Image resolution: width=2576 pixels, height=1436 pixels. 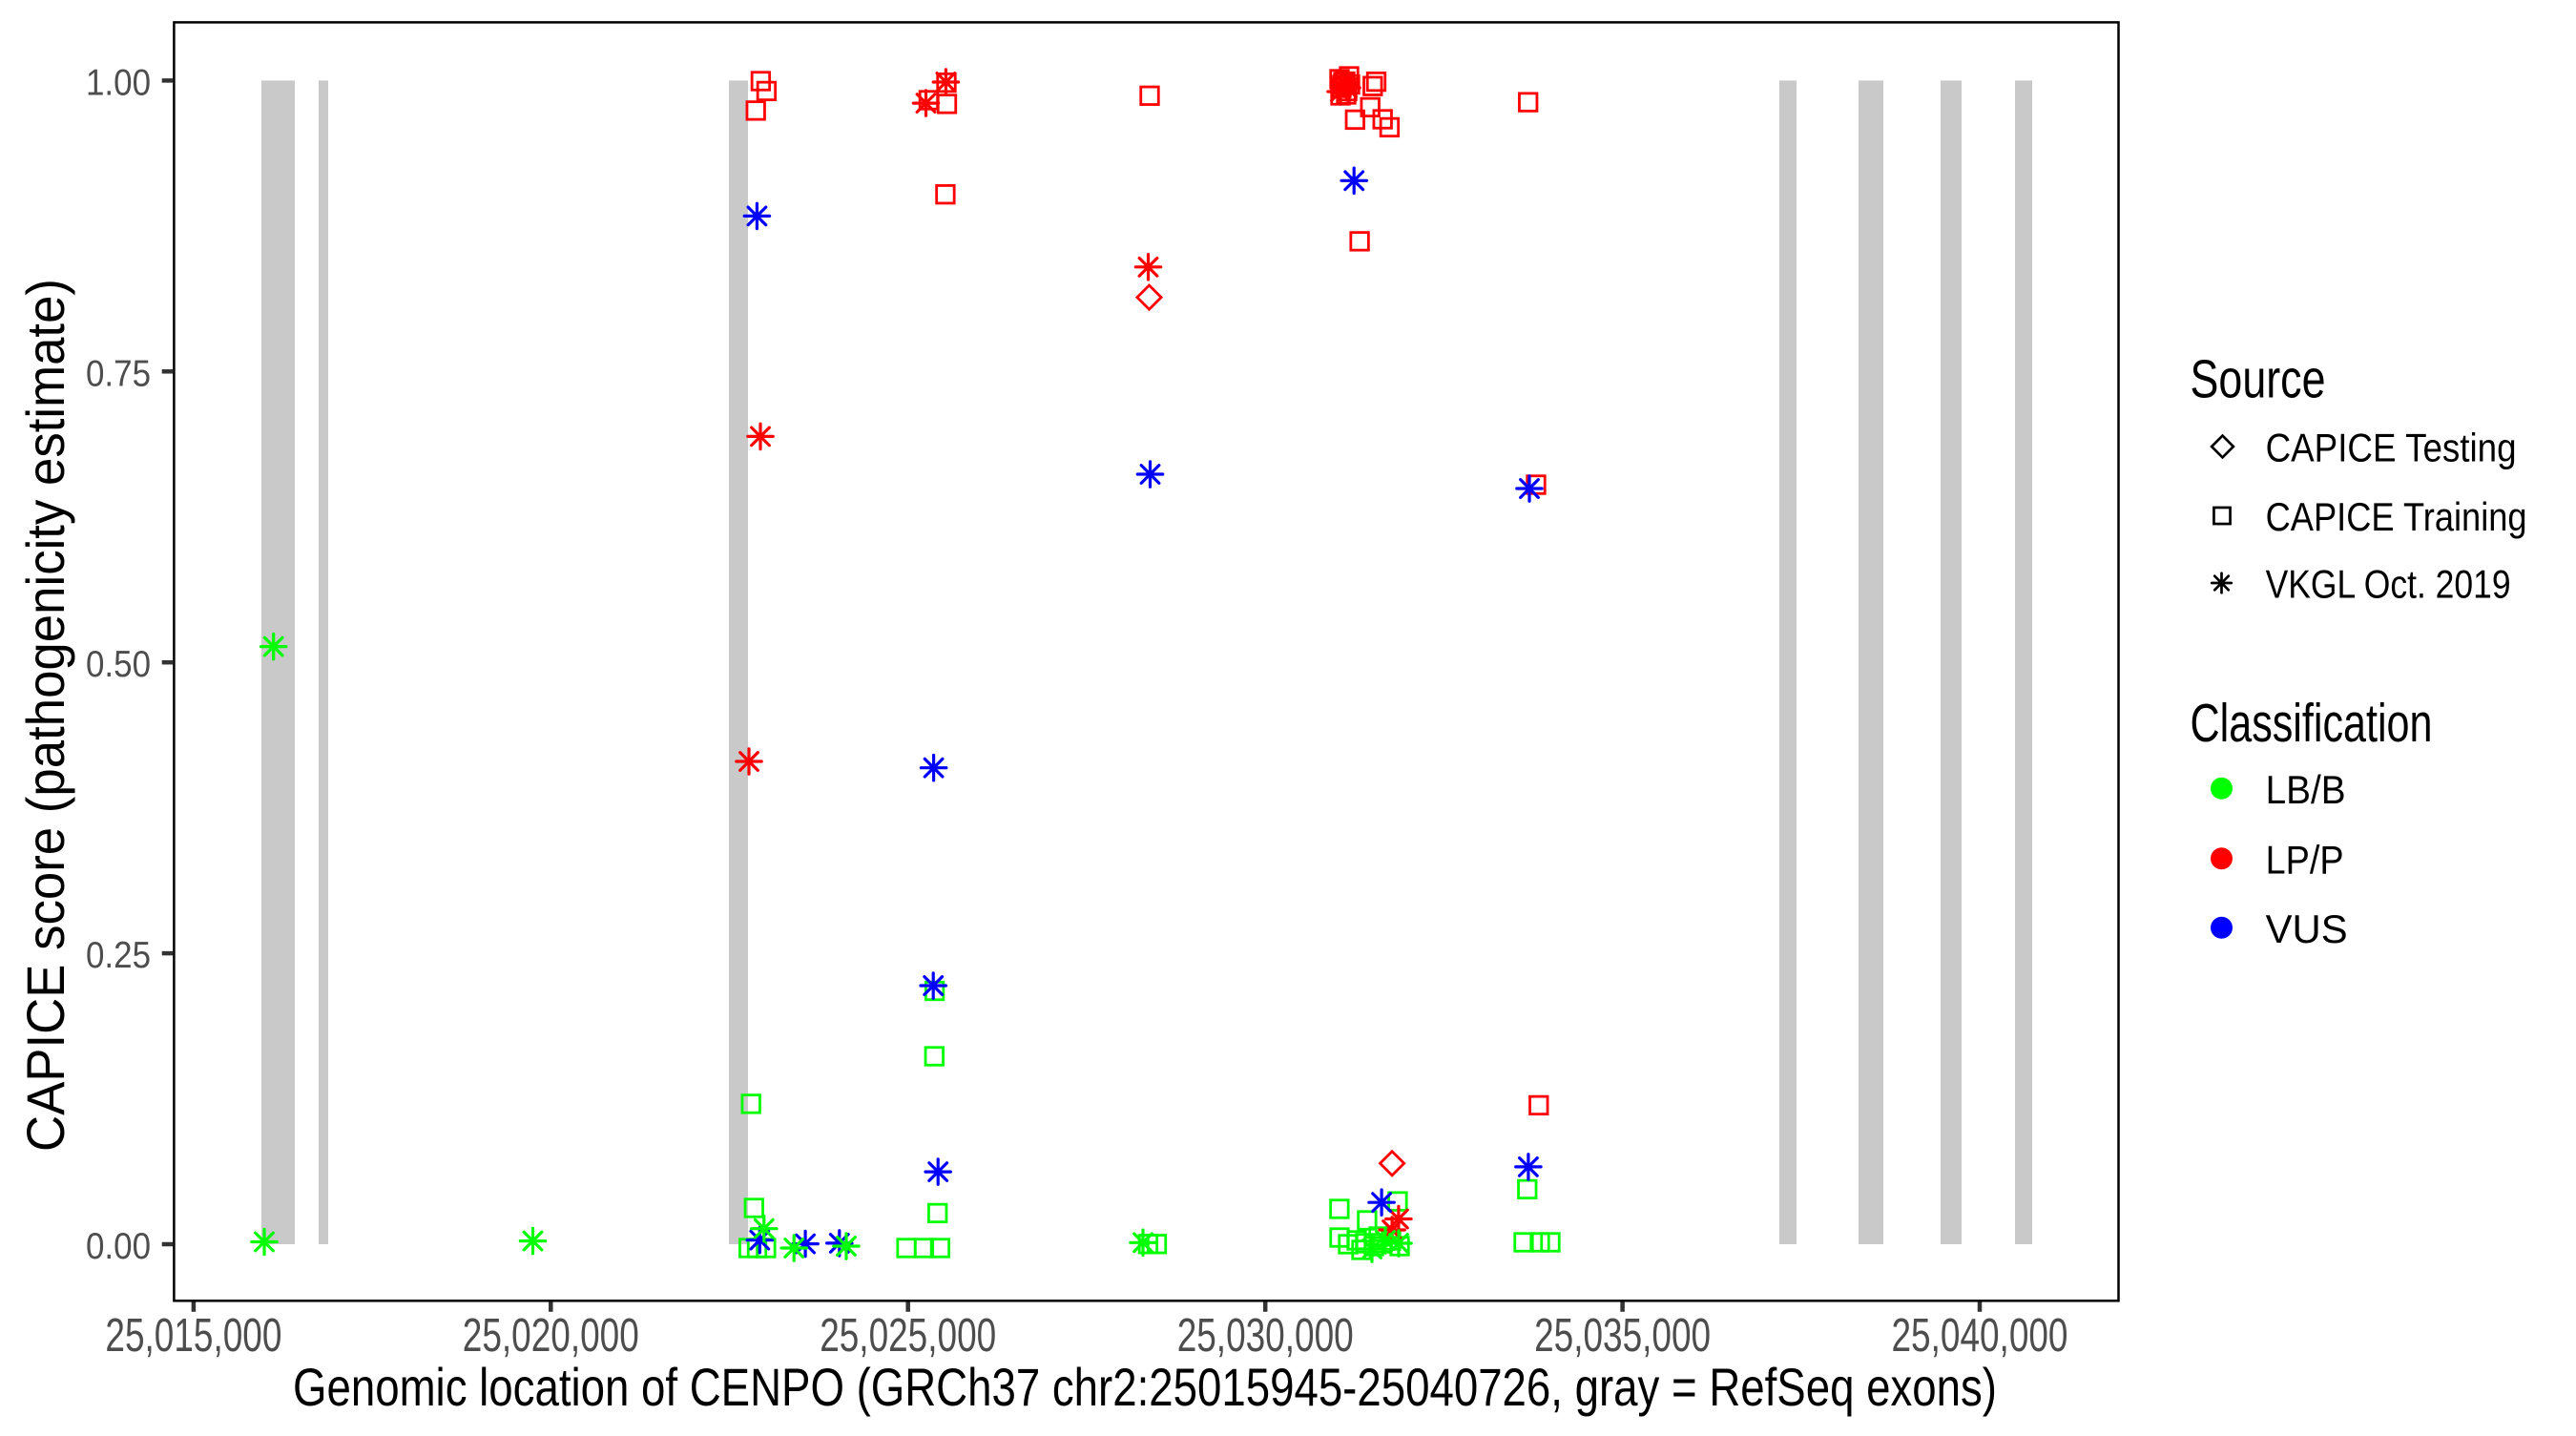 I want to click on svg-text: Classification, so click(x=2312, y=723).